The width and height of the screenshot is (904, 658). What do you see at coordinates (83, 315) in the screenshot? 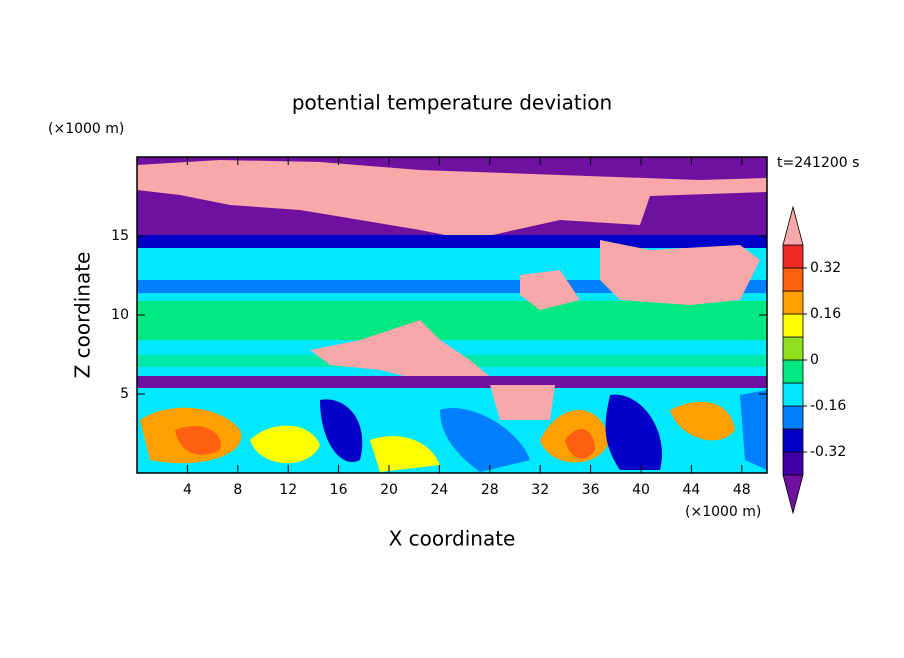
I see `y-axis-label: Z coordinate` at bounding box center [83, 315].